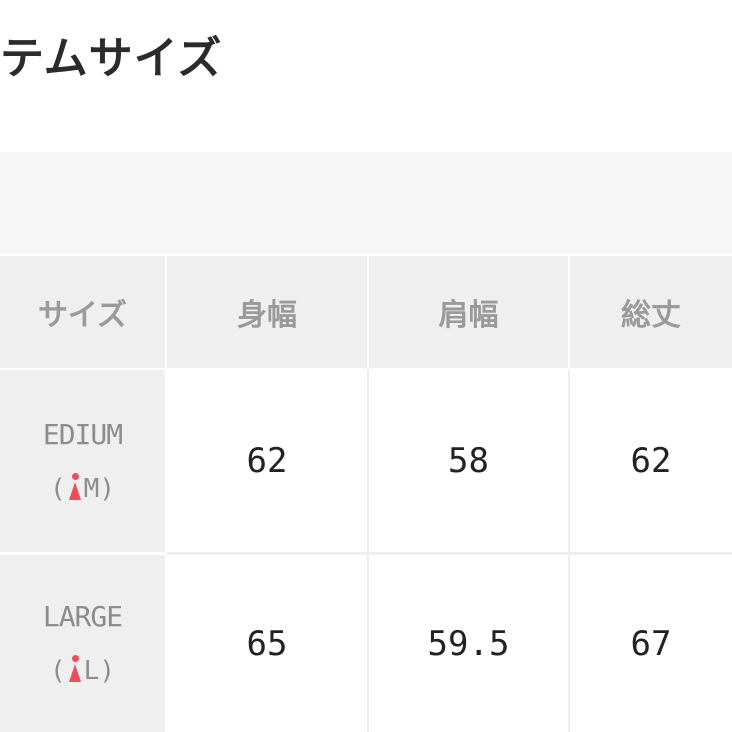 This screenshot has width=732, height=732. I want to click on table-cell: 59.5, so click(468, 643).